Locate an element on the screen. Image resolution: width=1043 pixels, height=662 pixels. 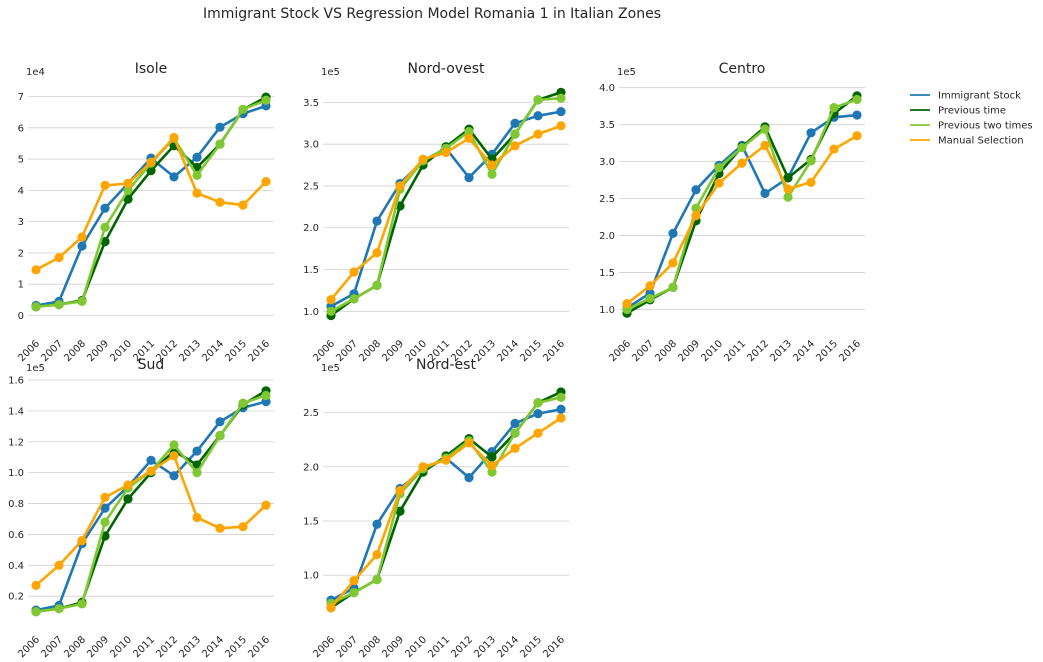
series-immigrant-stock is located at coordinates (151, 206).